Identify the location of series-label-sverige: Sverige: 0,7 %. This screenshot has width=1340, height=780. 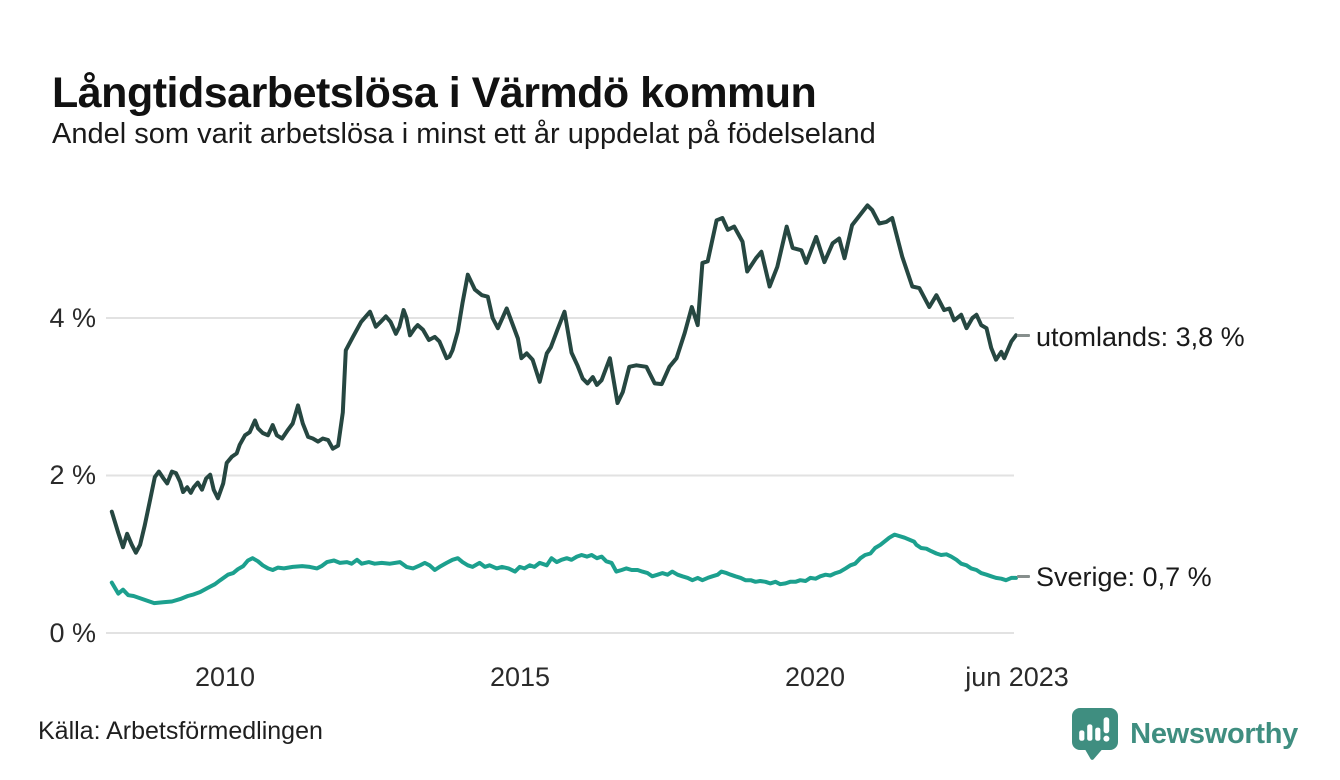
(1124, 577).